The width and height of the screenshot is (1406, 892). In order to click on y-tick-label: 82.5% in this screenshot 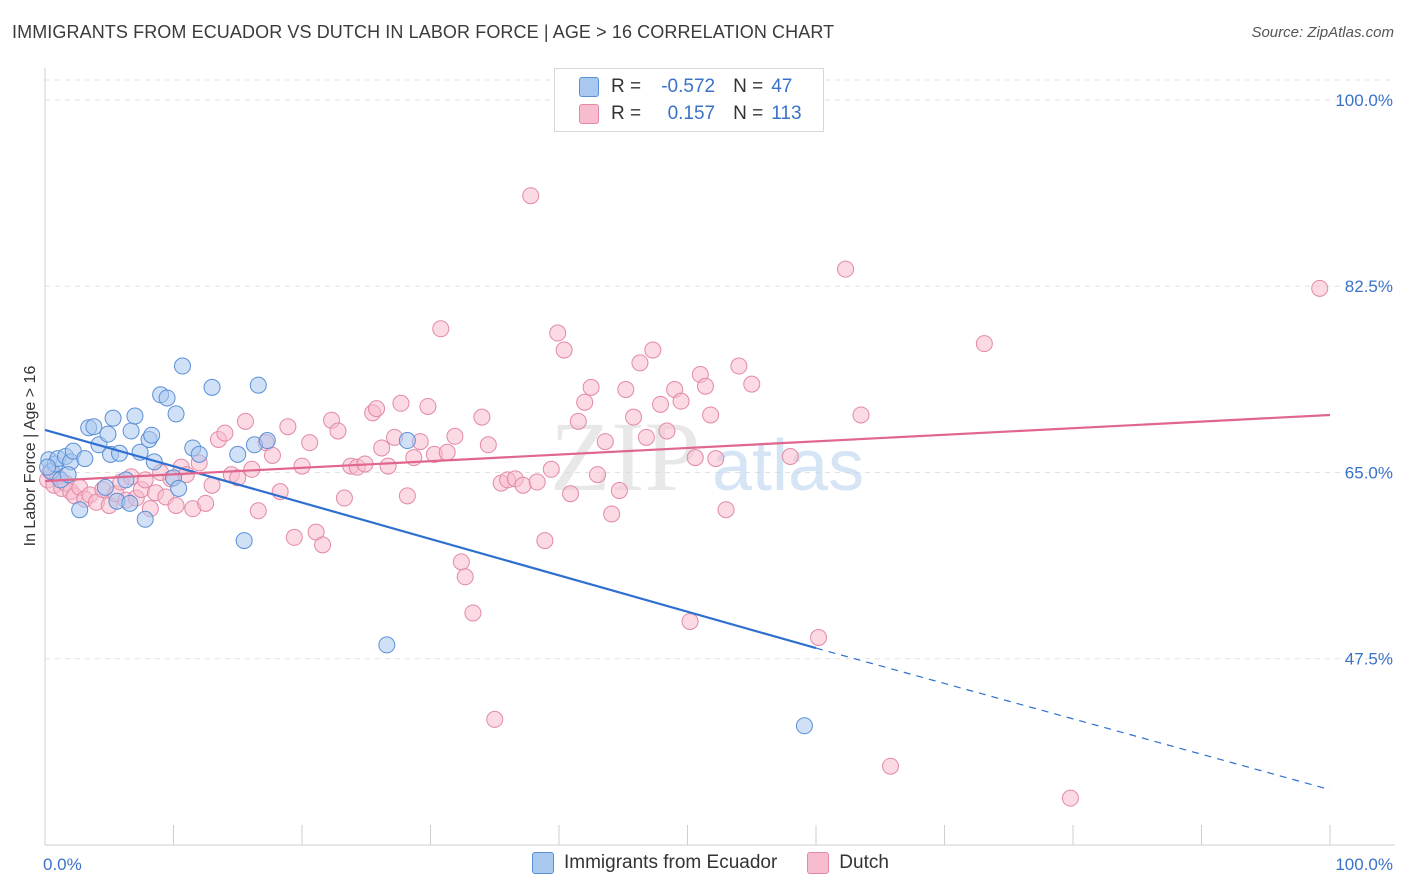, I will do `click(1369, 286)`.